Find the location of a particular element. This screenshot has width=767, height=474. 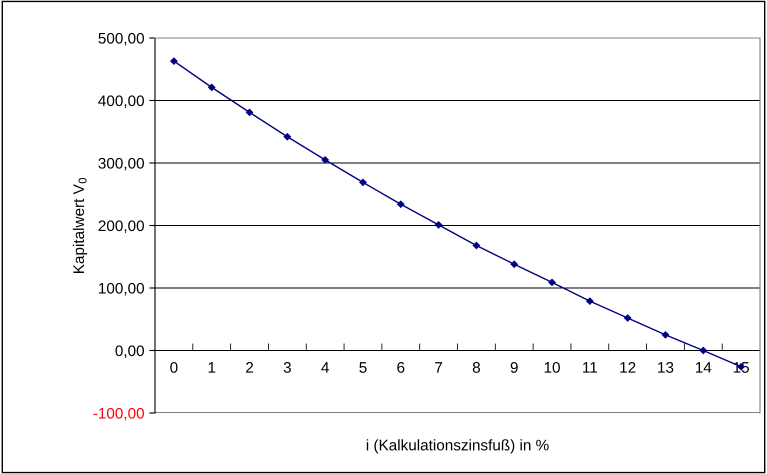

y-tick-label: 400,00 is located at coordinates (121, 101).